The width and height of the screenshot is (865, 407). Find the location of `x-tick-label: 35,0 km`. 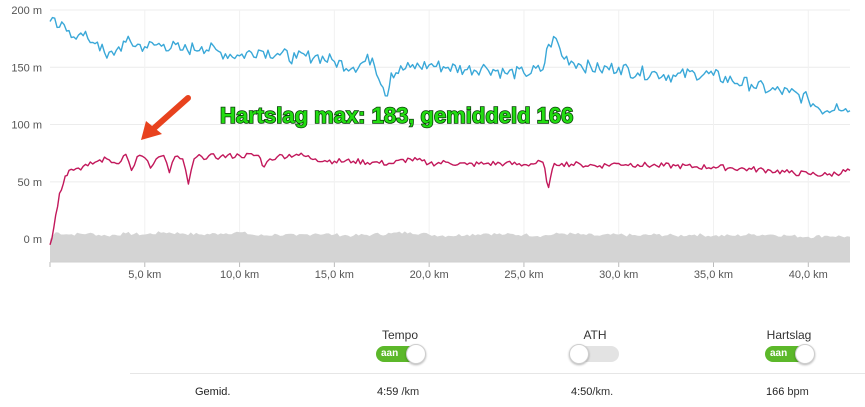

x-tick-label: 35,0 km is located at coordinates (713, 275).